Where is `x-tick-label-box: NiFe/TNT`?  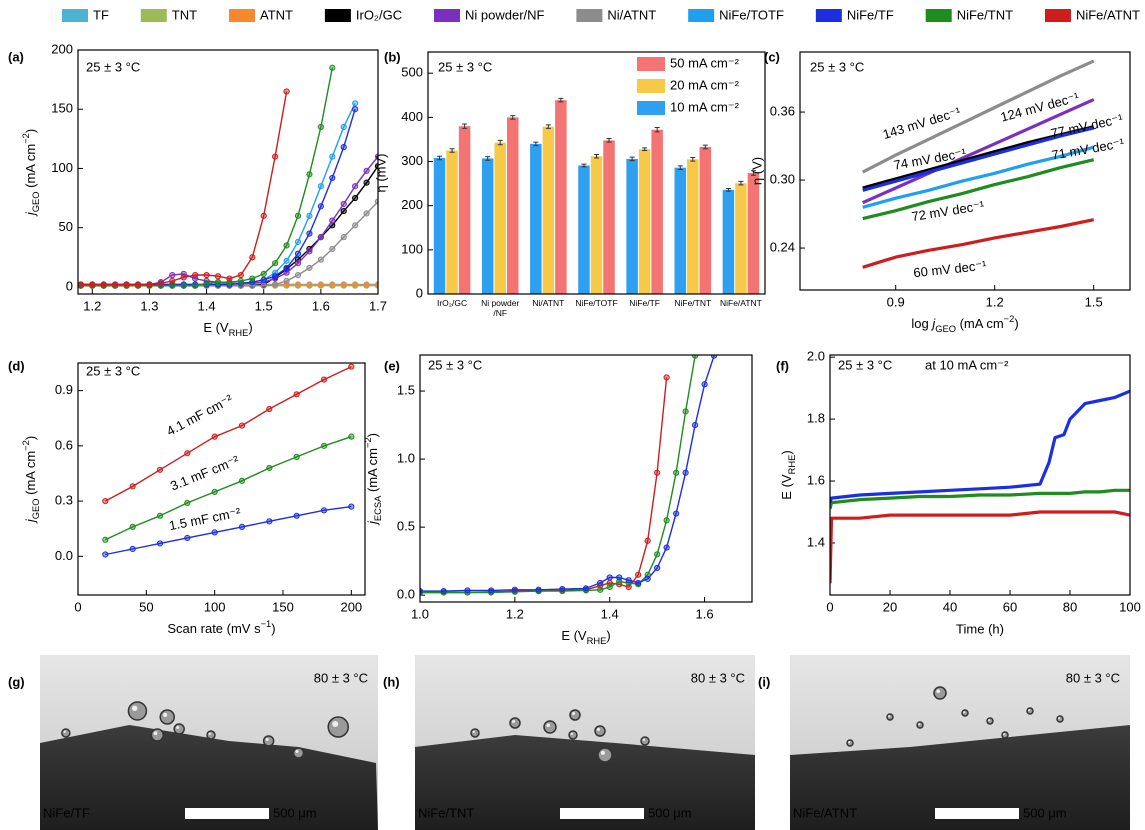
x-tick-label-box: NiFe/TNT is located at coordinates (692, 303).